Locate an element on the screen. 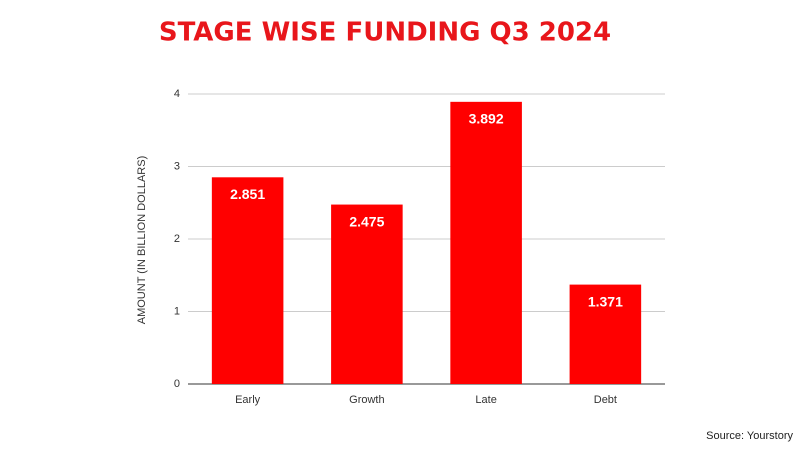 The width and height of the screenshot is (800, 450). value-label: 2.851 is located at coordinates (247, 194).